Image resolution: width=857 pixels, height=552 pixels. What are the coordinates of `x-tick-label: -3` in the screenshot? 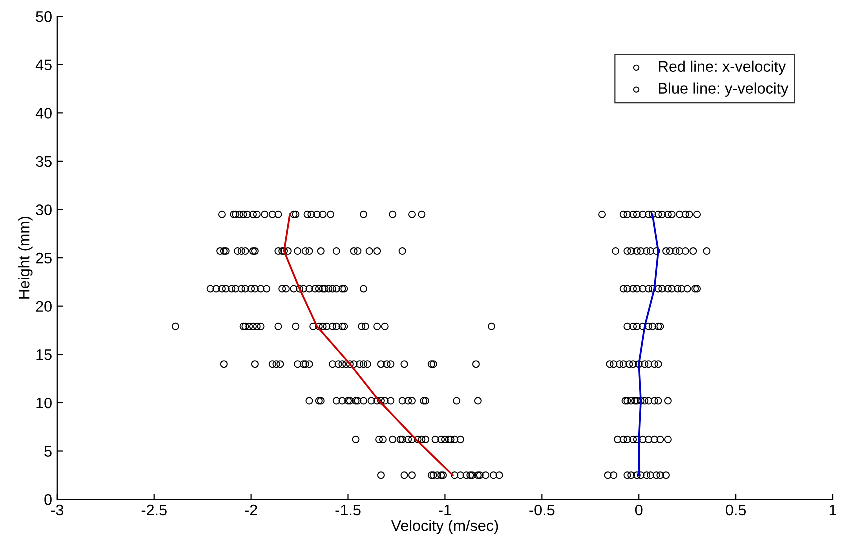 It's located at (57, 510).